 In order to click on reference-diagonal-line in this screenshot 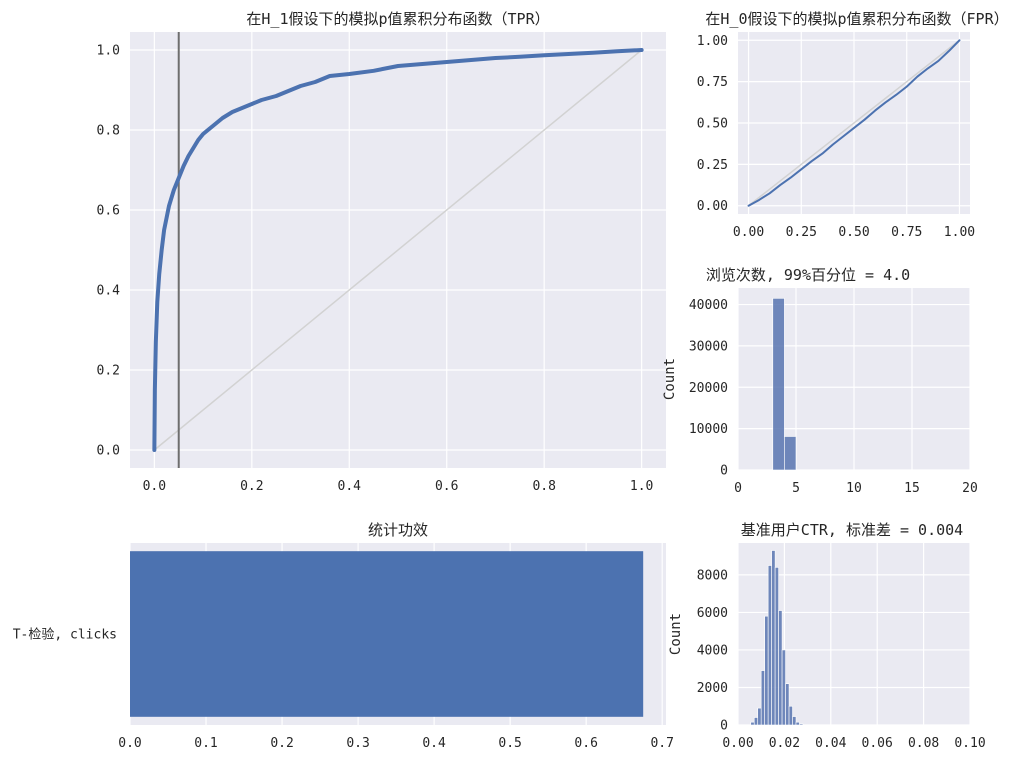, I will do `click(854, 123)`.